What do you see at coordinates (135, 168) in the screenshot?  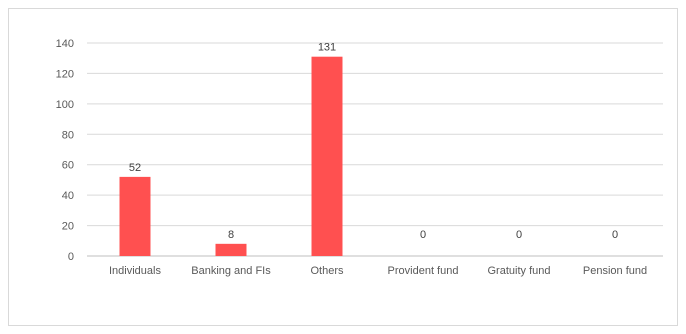 I see `data-label: 52` at bounding box center [135, 168].